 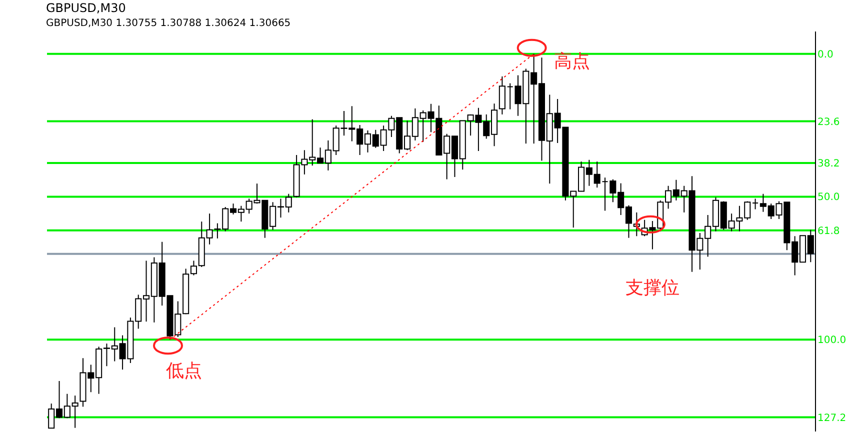 I want to click on annotation: 支撑位, so click(x=652, y=287).